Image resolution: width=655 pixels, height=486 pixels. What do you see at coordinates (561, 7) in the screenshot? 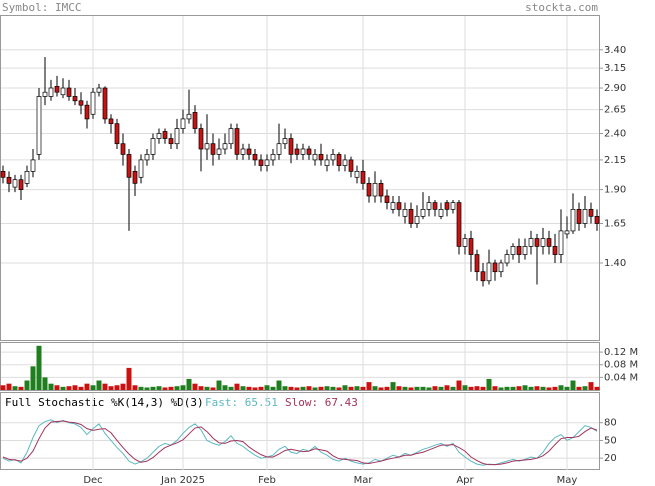
I see `site: stockta.com` at bounding box center [561, 7].